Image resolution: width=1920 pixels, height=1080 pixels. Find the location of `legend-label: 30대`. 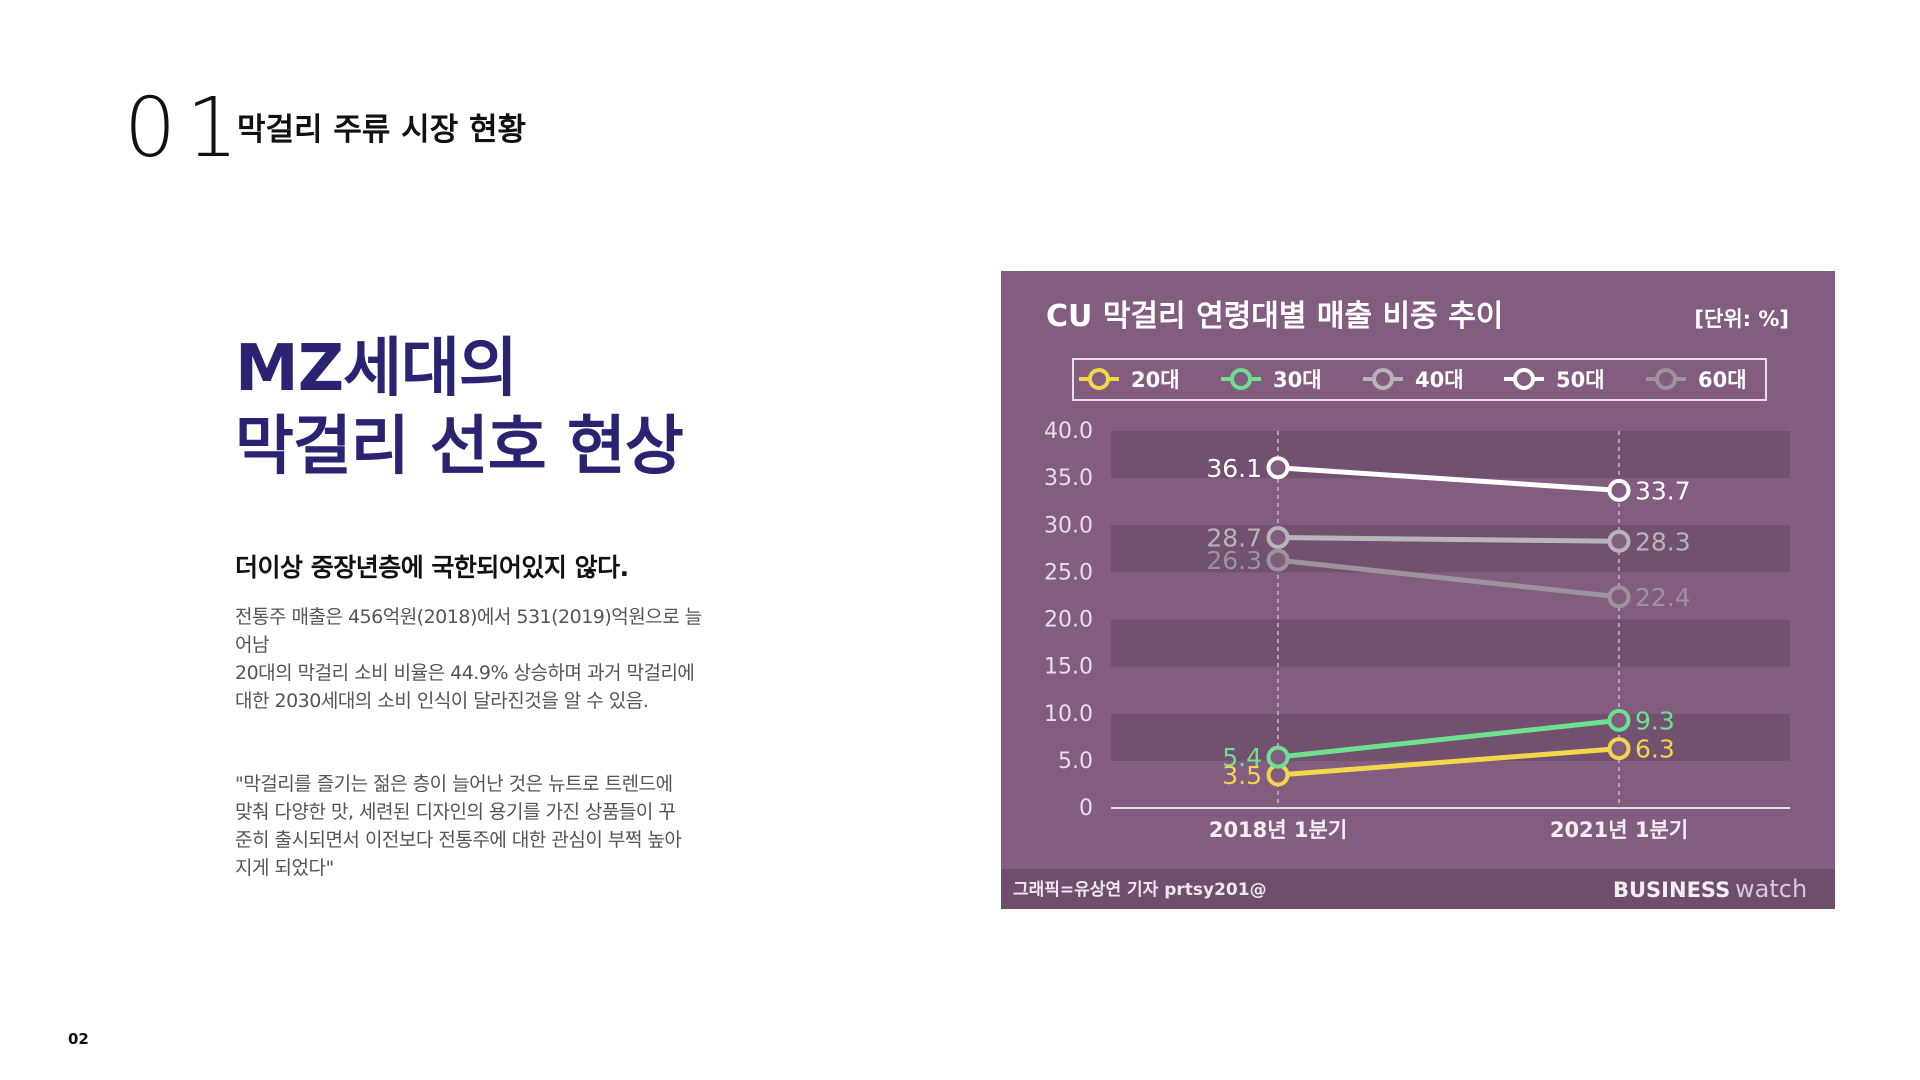

legend-label: 30대 is located at coordinates (1297, 380).